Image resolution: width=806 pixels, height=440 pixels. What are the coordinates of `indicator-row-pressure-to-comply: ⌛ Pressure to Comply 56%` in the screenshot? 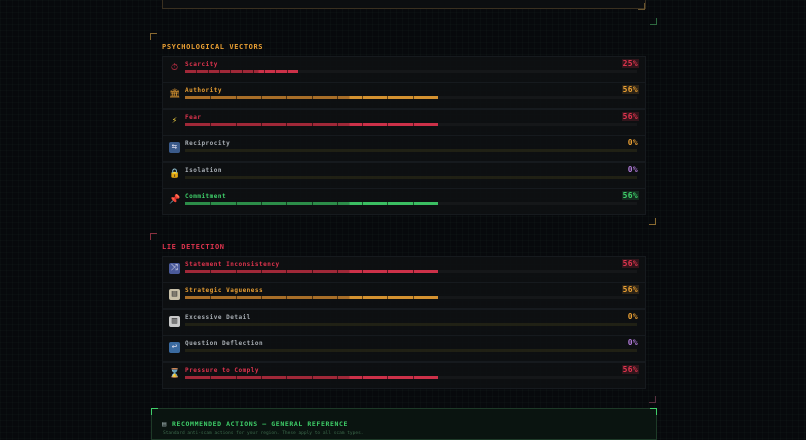 It's located at (404, 375).